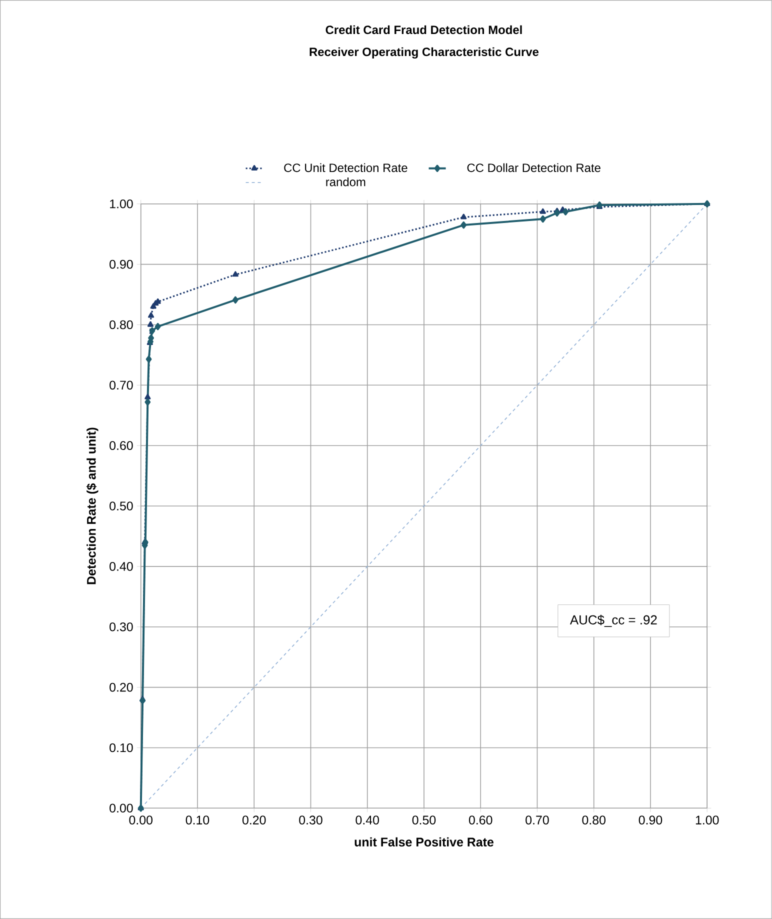 The height and width of the screenshot is (919, 772). What do you see at coordinates (368, 820) in the screenshot?
I see `x-tick-label: 0.40` at bounding box center [368, 820].